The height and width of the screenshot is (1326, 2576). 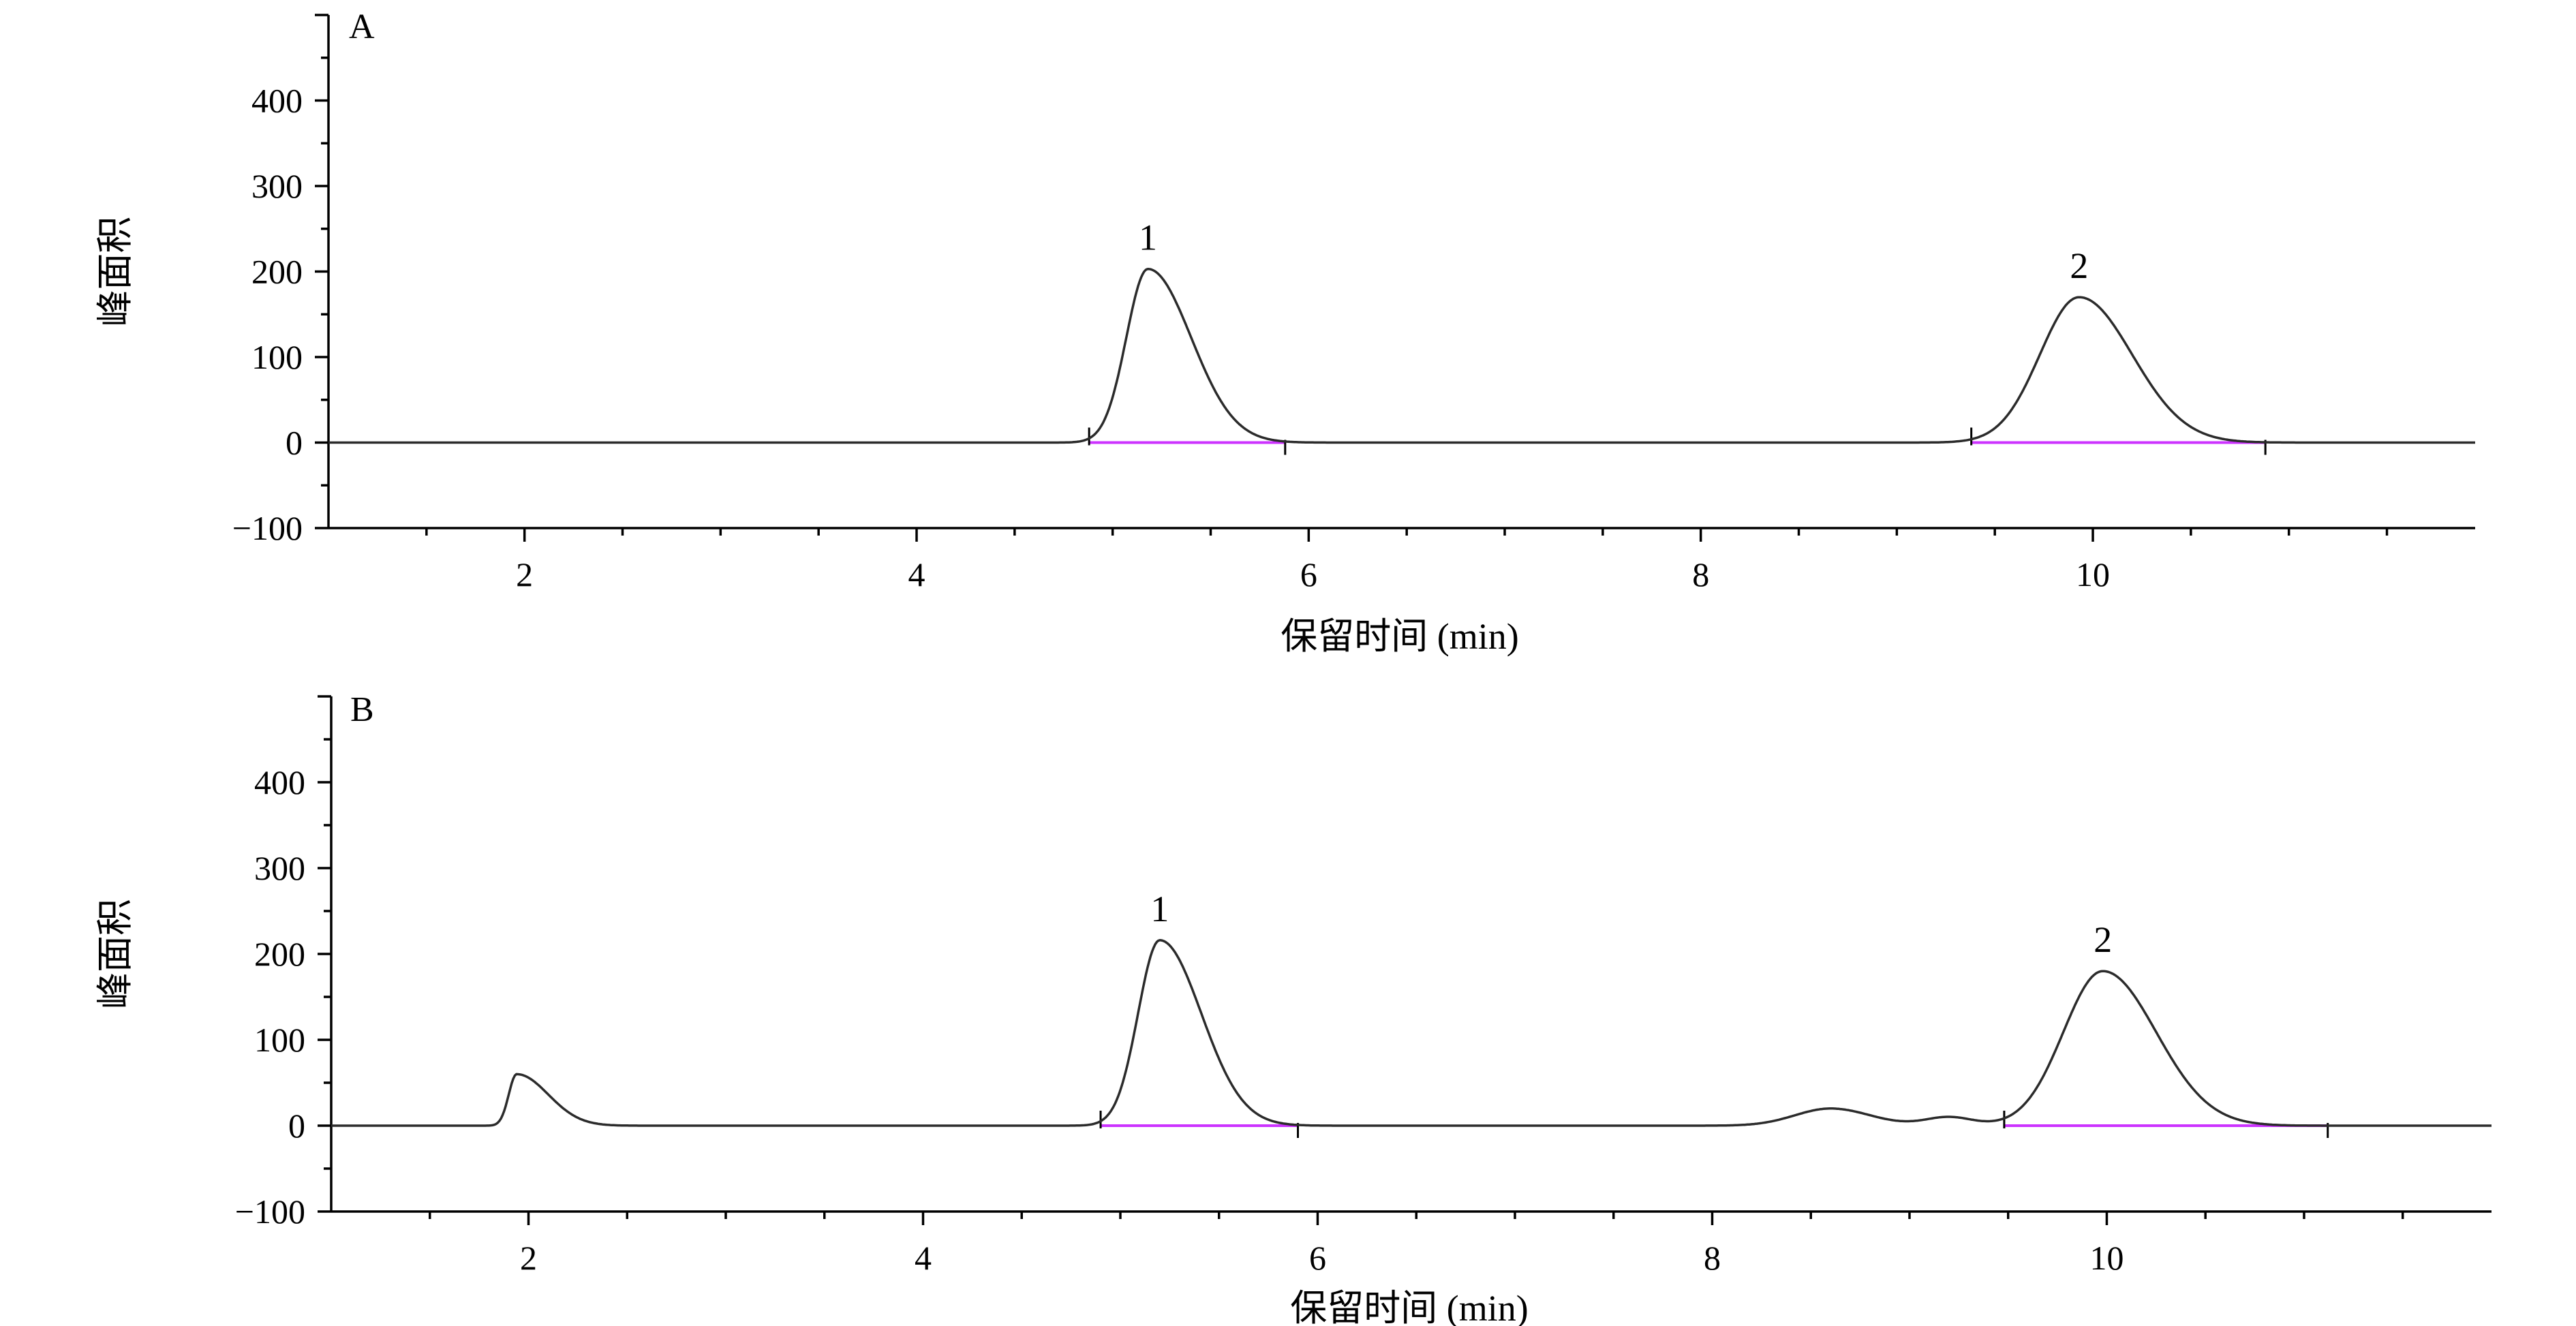 I want to click on panel-label: B, so click(x=362, y=709).